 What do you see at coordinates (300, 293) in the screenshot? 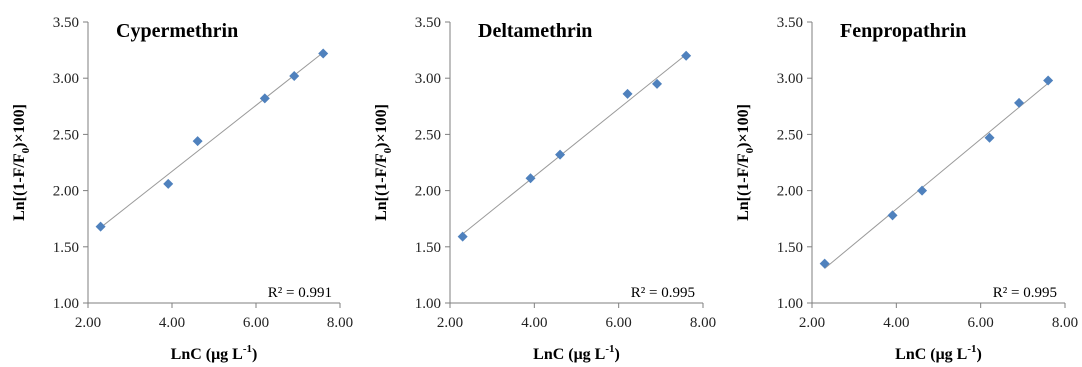
I see `r-squared-annotation: R² = 0.991` at bounding box center [300, 293].